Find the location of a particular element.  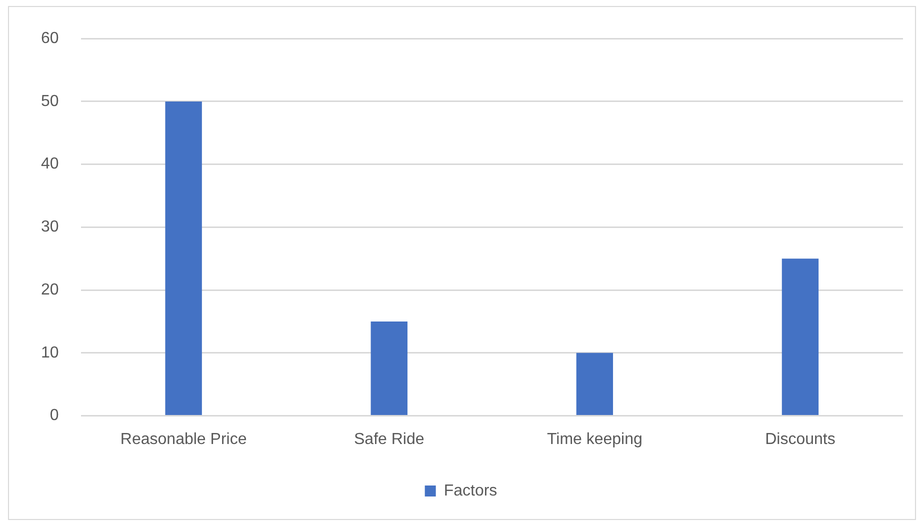

y-tick-label: 0 is located at coordinates (54, 415).